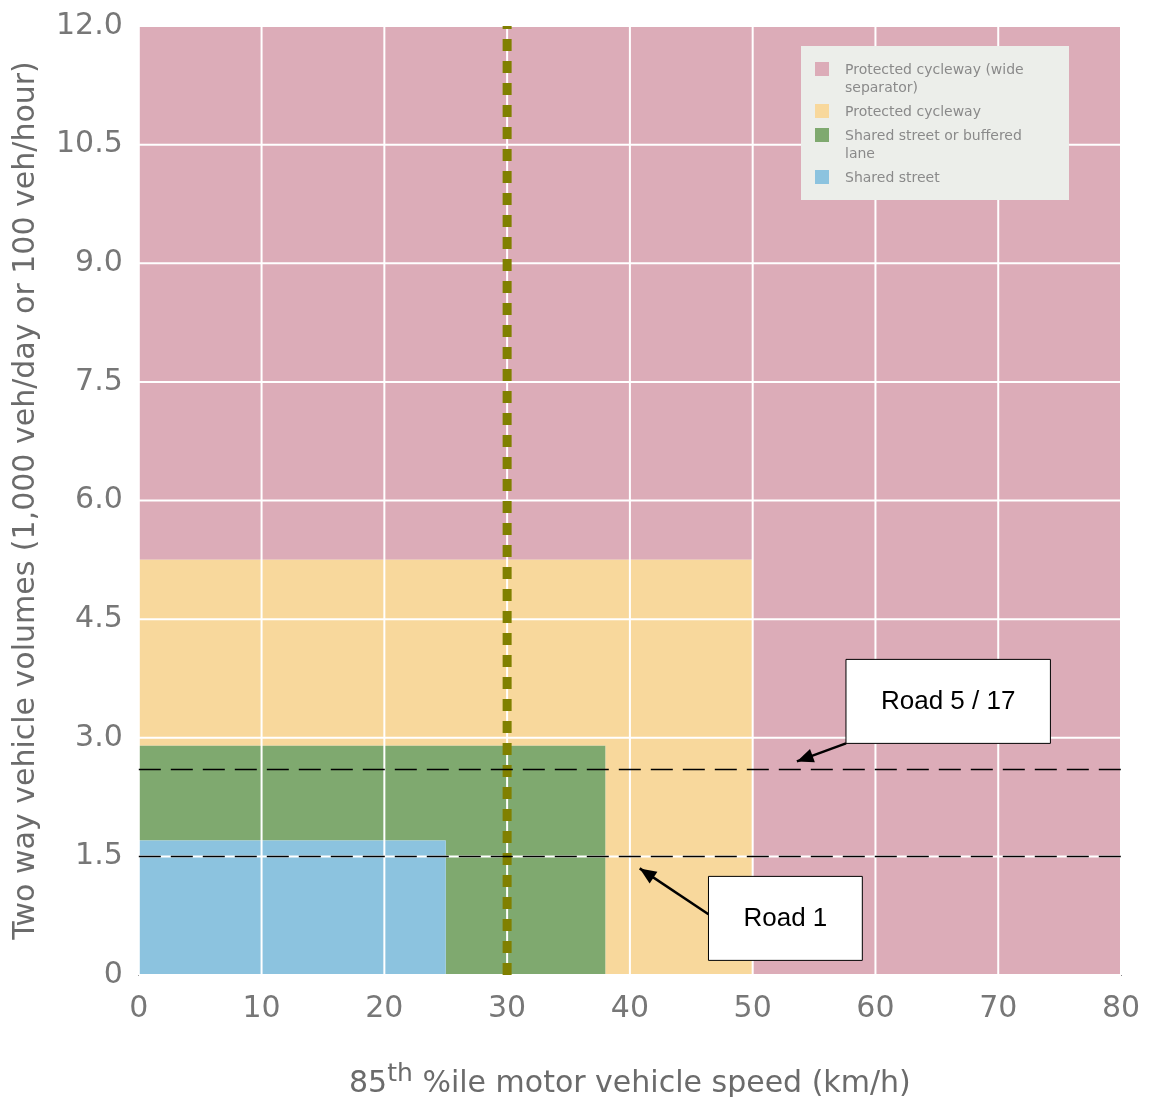 This screenshot has height=1097, width=1151. What do you see at coordinates (875, 1006) in the screenshot?
I see `x-tick-label: 60` at bounding box center [875, 1006].